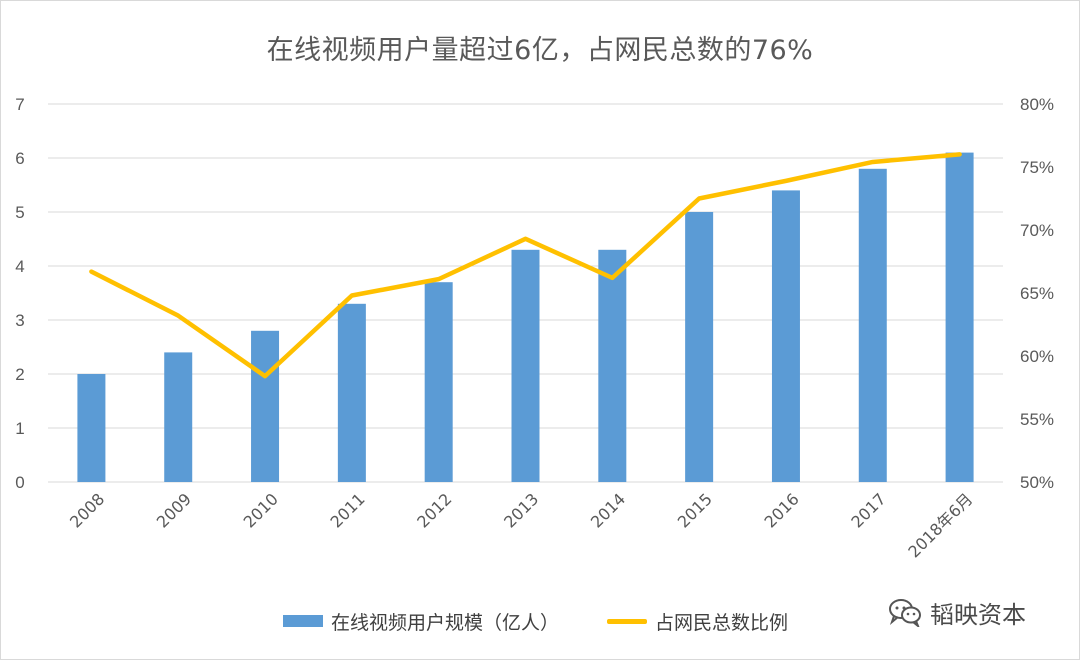 Image resolution: width=1080 pixels, height=660 pixels. Describe the element at coordinates (722, 622) in the screenshot. I see `legend-label-ratio: 占网民总数比例` at that location.